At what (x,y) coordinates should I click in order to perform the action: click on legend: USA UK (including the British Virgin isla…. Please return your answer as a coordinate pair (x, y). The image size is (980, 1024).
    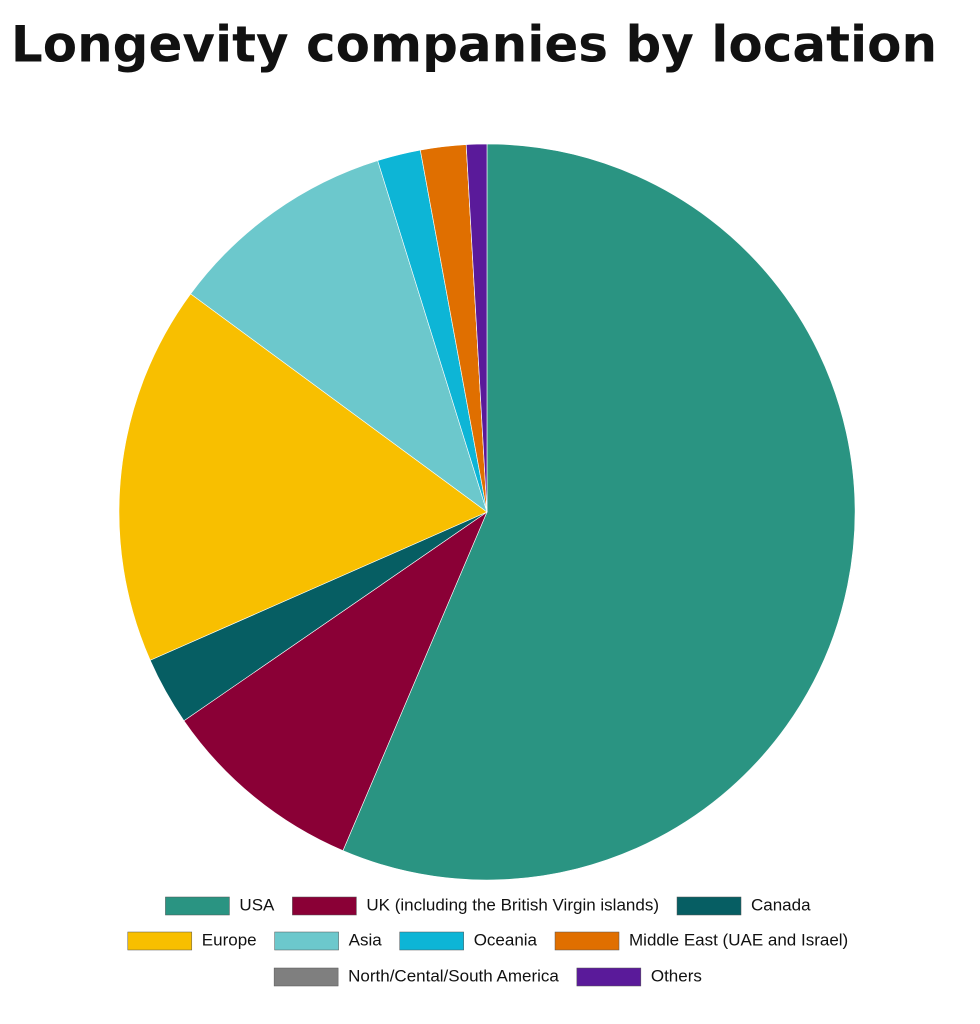
    Looking at the image, I should click on (487, 941).